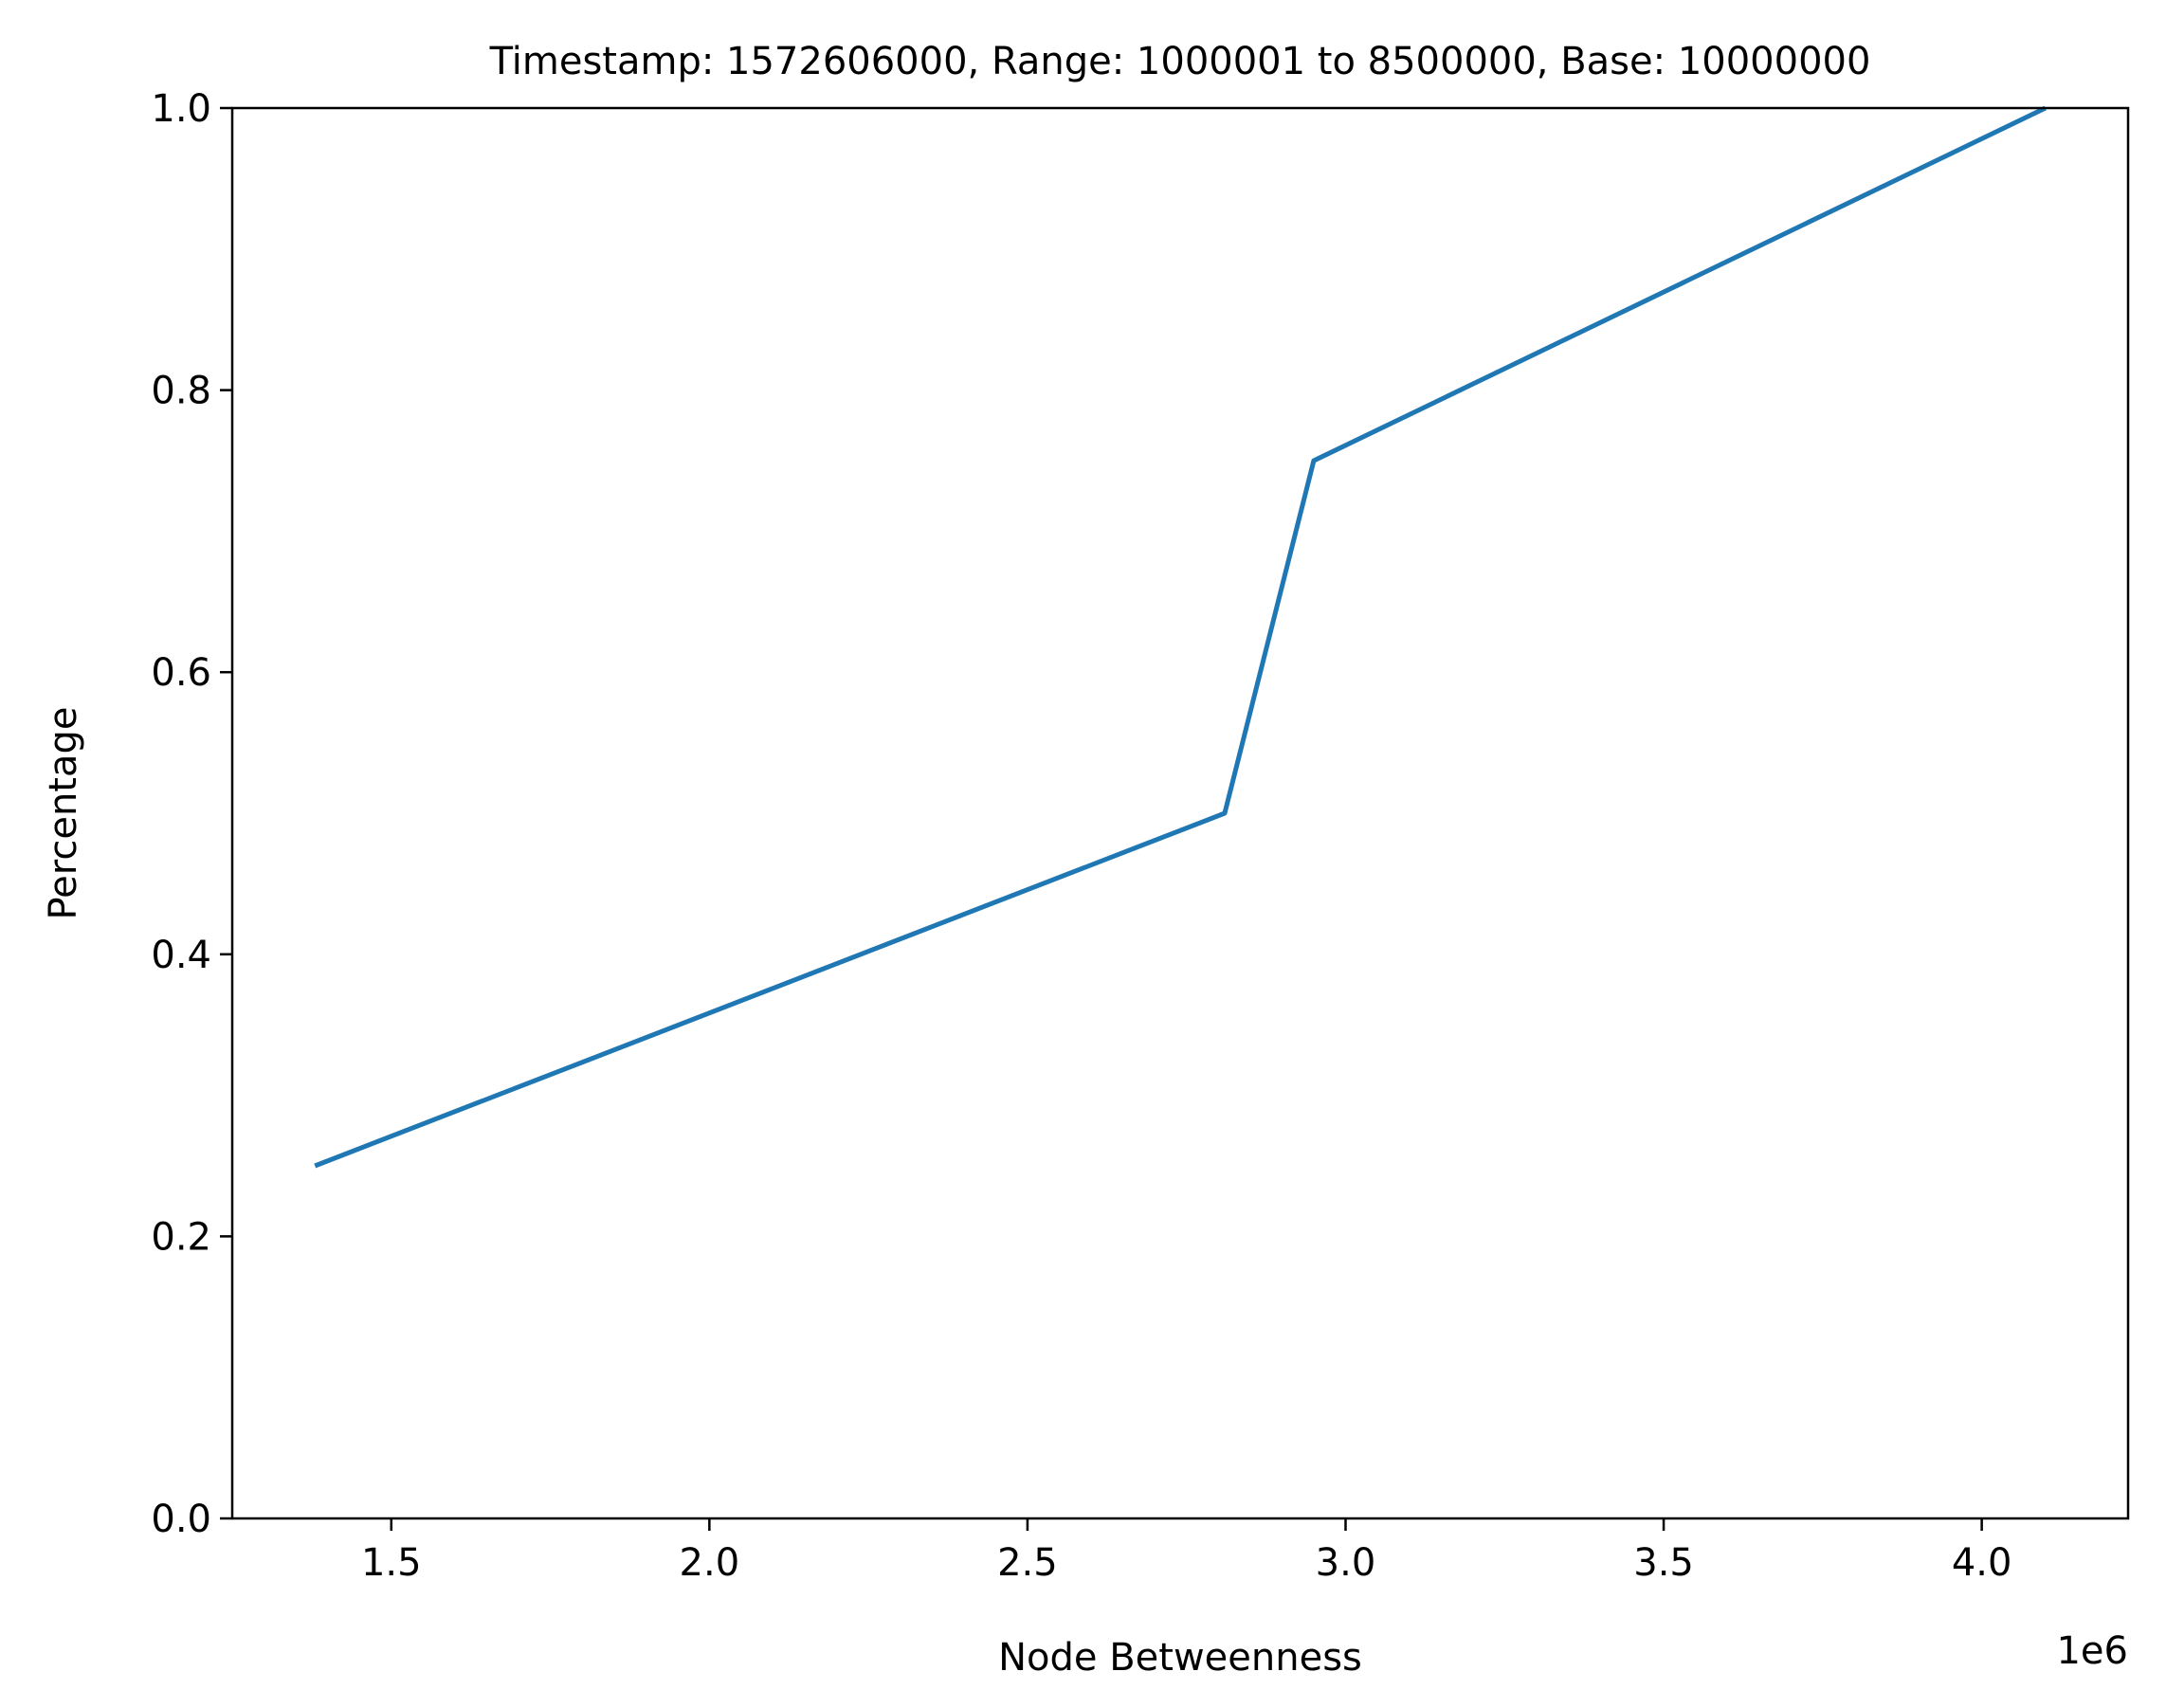  What do you see at coordinates (1663, 1563) in the screenshot?
I see `x-tick-label: 3.5` at bounding box center [1663, 1563].